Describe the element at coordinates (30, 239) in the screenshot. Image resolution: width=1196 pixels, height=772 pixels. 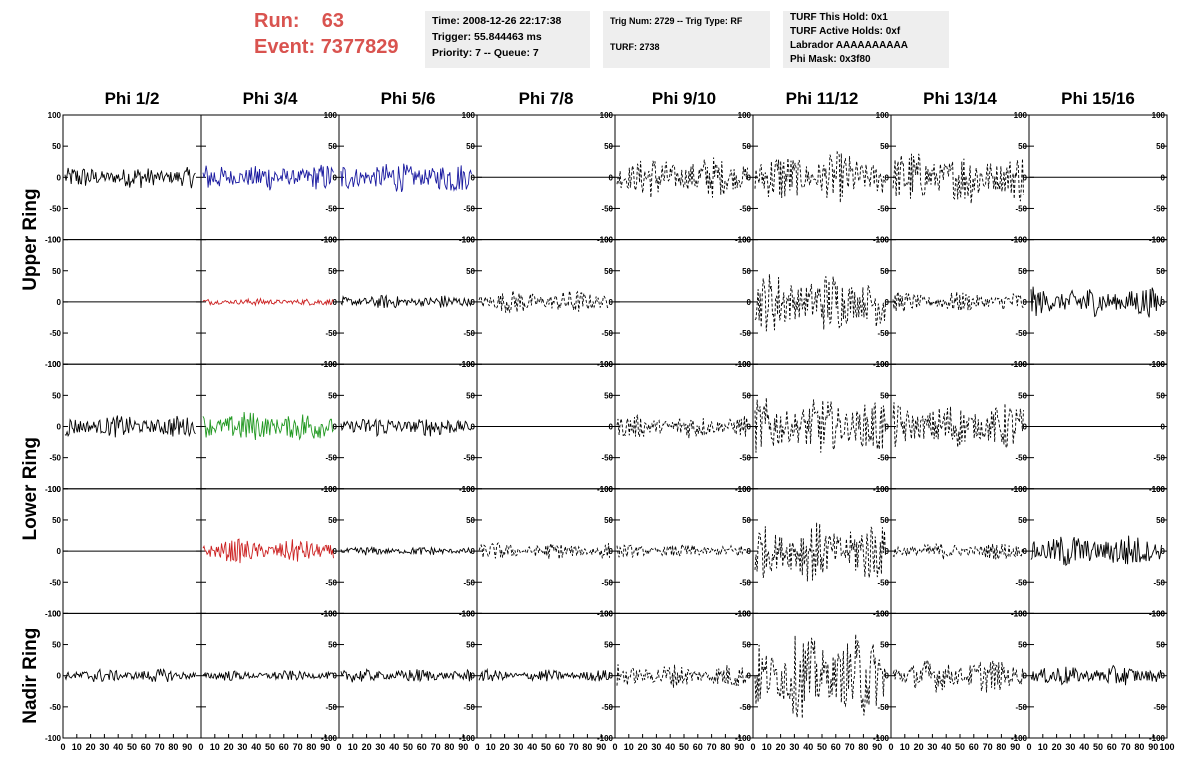
I see `ring-label: Upper Ring` at that location.